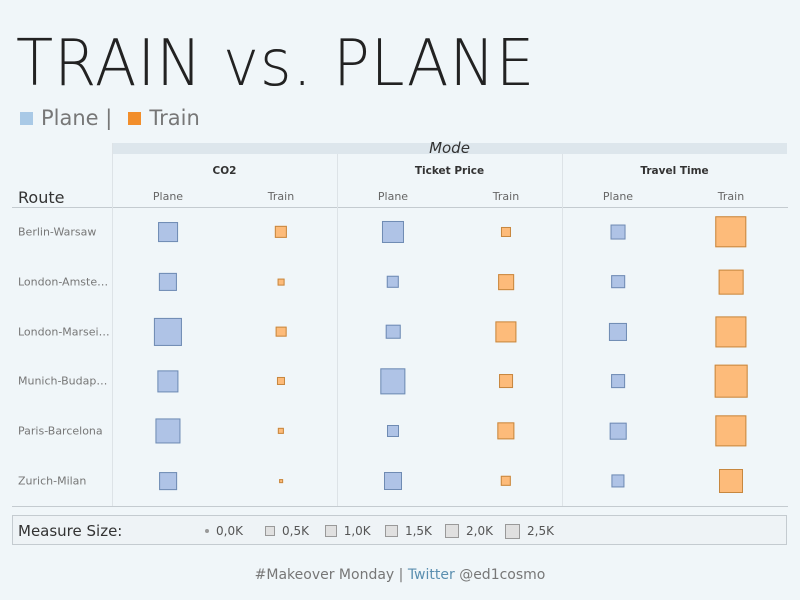 Image resolution: width=800 pixels, height=600 pixels. What do you see at coordinates (135, 118) in the screenshot?
I see `train-color-swatch` at bounding box center [135, 118].